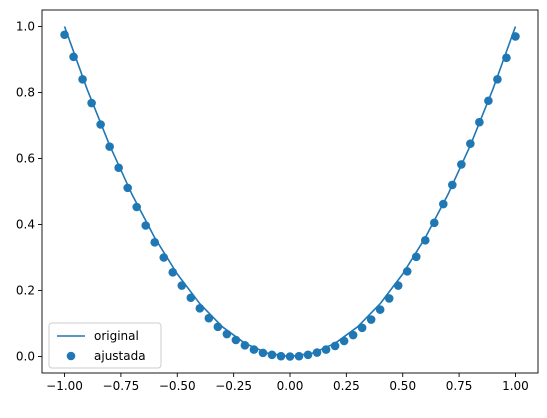  I want to click on y-tick-label: 0.6, so click(25, 159).